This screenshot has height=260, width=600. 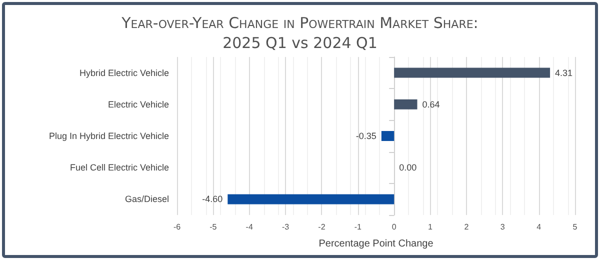 I want to click on x-tick-label: -4, so click(x=250, y=227).